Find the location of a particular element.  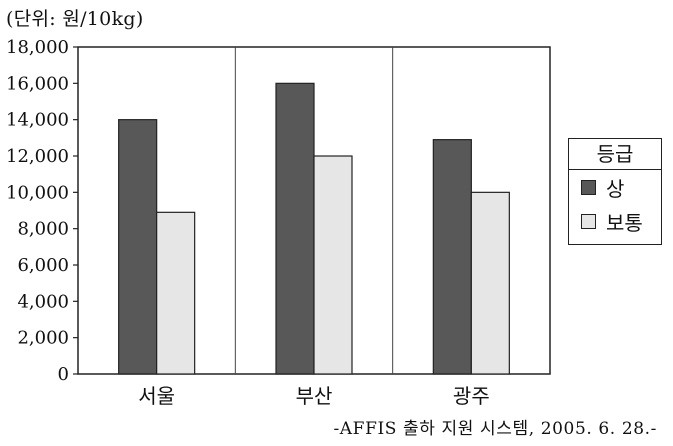

y-tick-label: 16,000 is located at coordinates (37, 83).